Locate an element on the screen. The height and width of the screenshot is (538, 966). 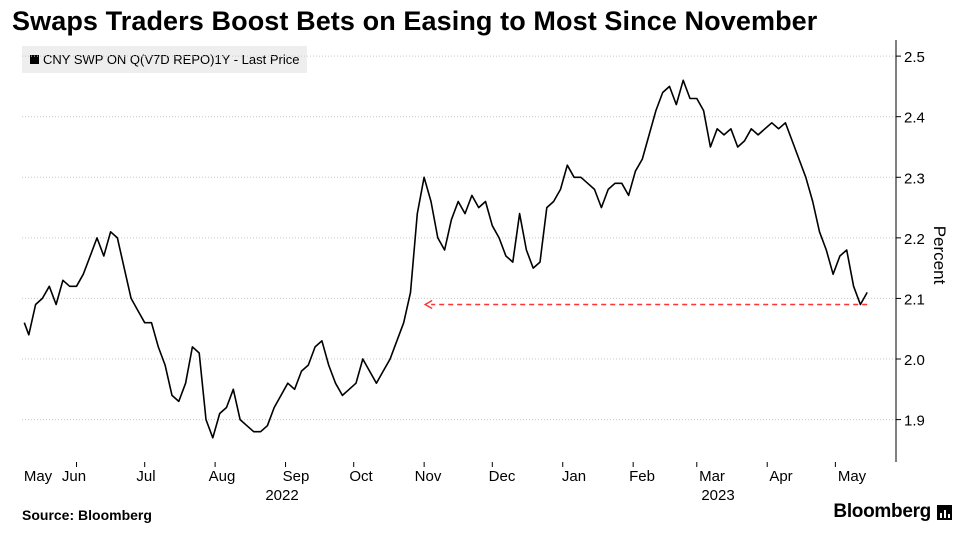
x-tick-label: Jul is located at coordinates (145, 476).